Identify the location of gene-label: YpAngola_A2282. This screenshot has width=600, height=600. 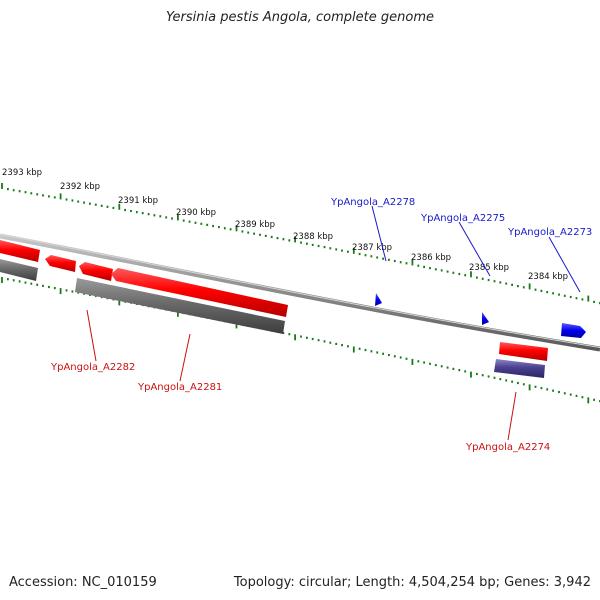
(92, 367).